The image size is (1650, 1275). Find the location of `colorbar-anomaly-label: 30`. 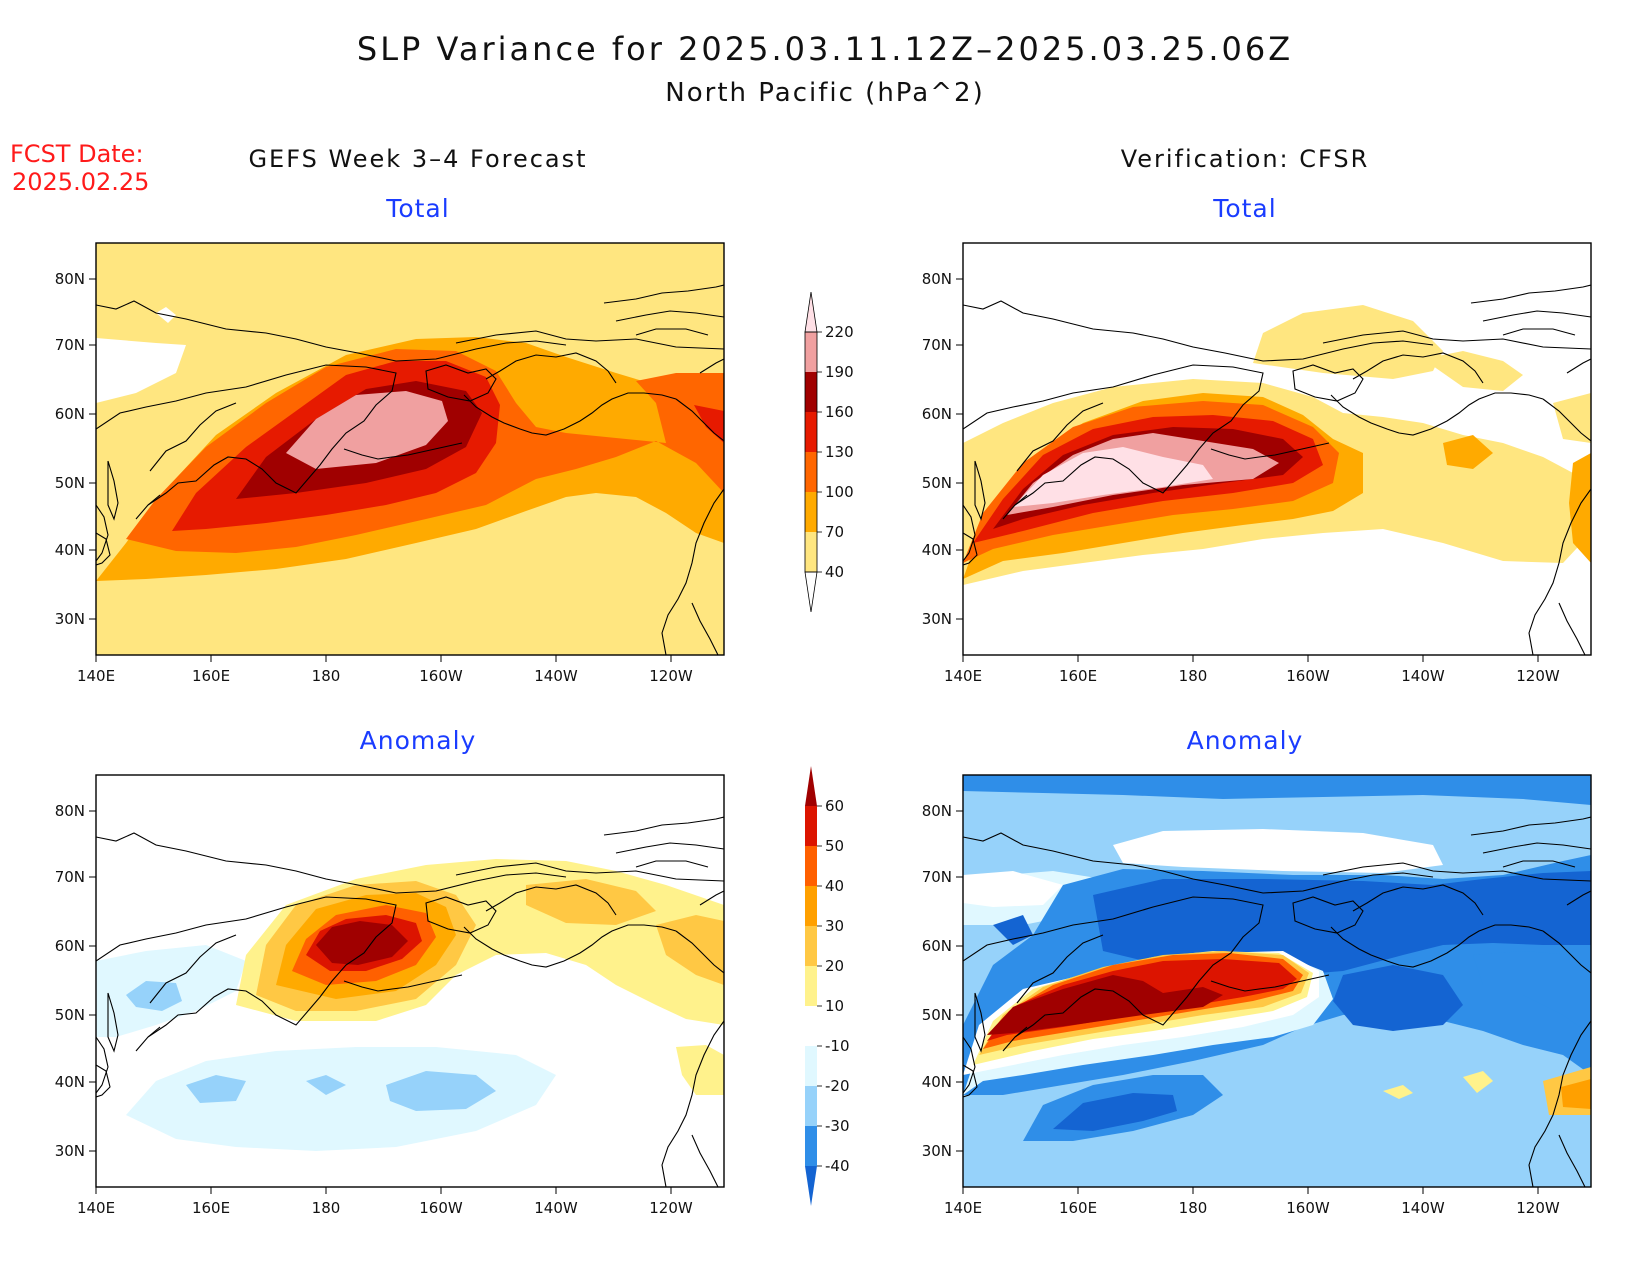

colorbar-anomaly-label: 30 is located at coordinates (834, 926).